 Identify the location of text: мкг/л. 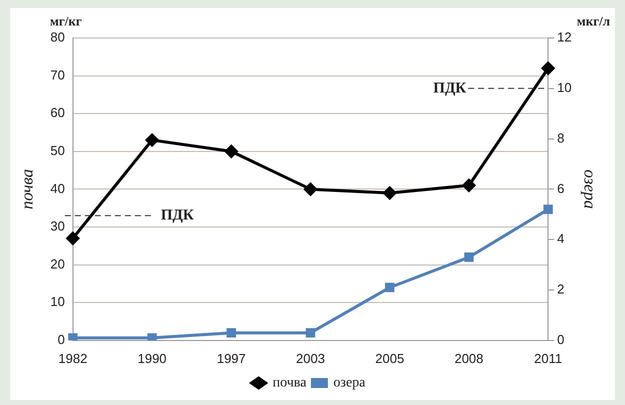
(593, 20).